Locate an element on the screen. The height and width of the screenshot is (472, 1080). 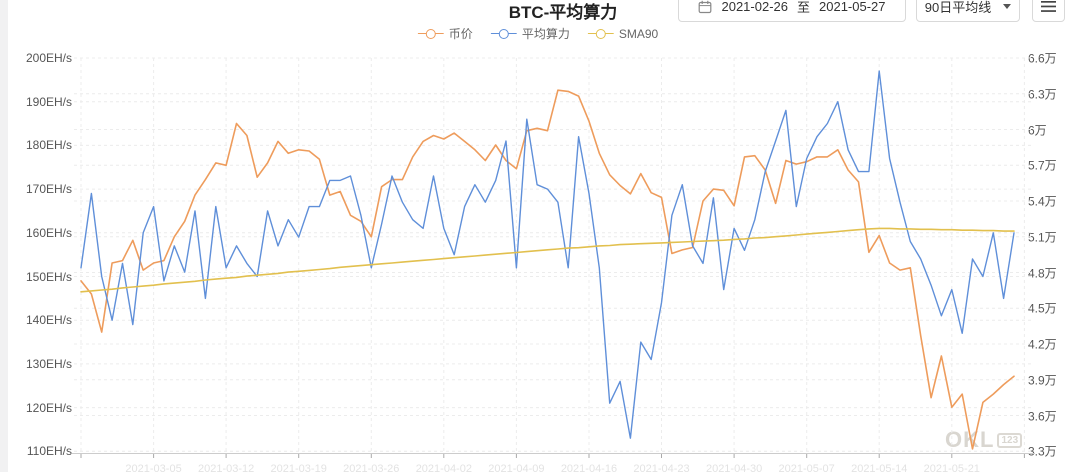
date-end: 2021-05-27 is located at coordinates (852, 7).